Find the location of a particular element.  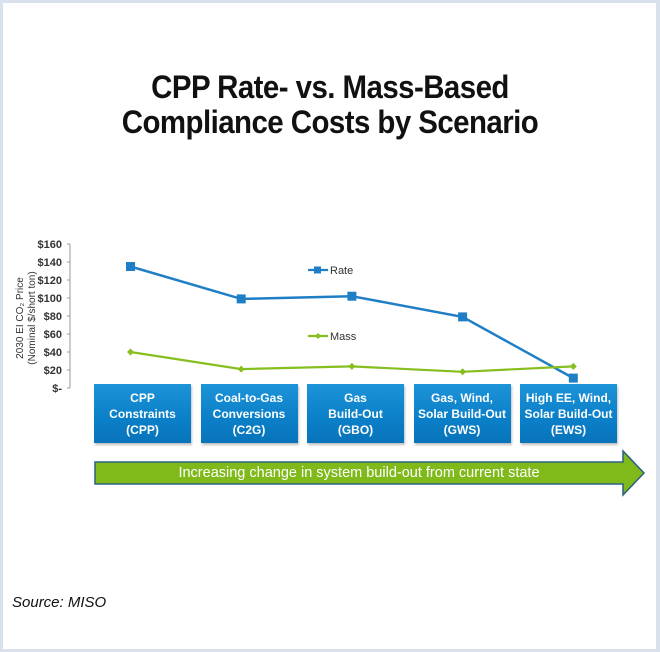

progress-arrow is located at coordinates (370, 473).